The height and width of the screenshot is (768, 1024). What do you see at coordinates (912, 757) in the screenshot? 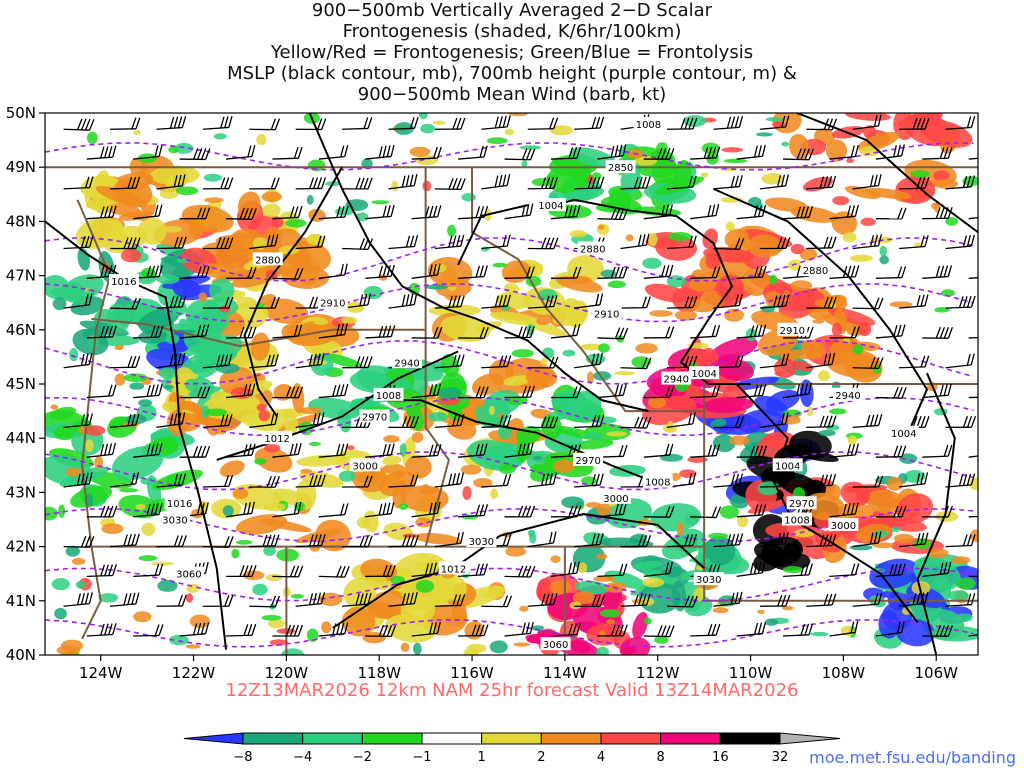
I see `source-credit: moe.met.fsu.edu/banding` at bounding box center [912, 757].